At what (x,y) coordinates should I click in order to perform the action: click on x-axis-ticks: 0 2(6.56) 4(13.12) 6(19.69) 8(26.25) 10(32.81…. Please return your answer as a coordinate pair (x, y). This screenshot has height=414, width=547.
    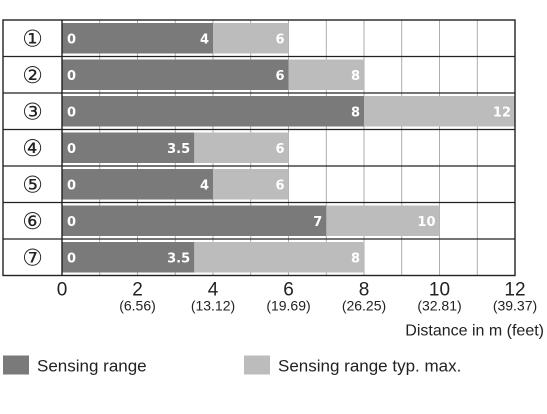
    Looking at the image, I should click on (297, 297).